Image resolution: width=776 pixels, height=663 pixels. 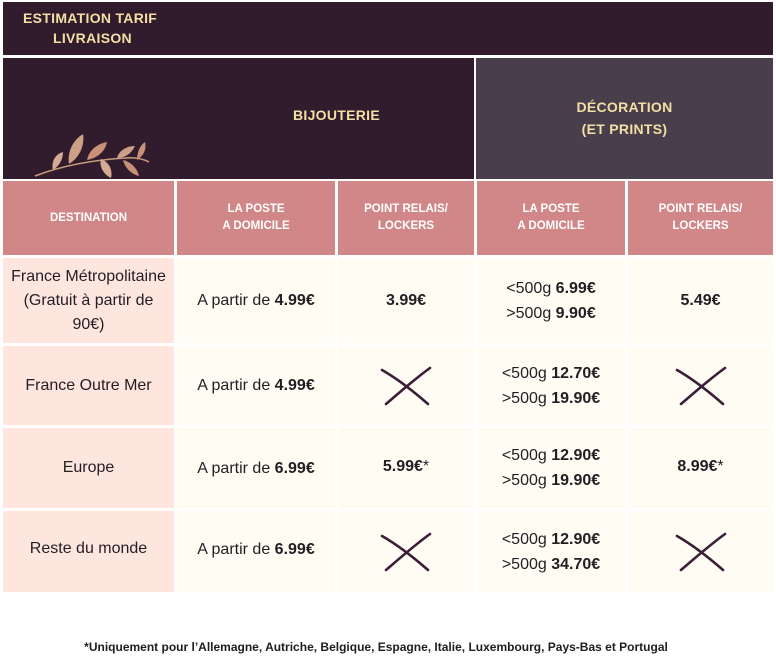 I want to click on deco-poste-price: <500g 12.70€ >500g 19.90€, so click(x=551, y=385).